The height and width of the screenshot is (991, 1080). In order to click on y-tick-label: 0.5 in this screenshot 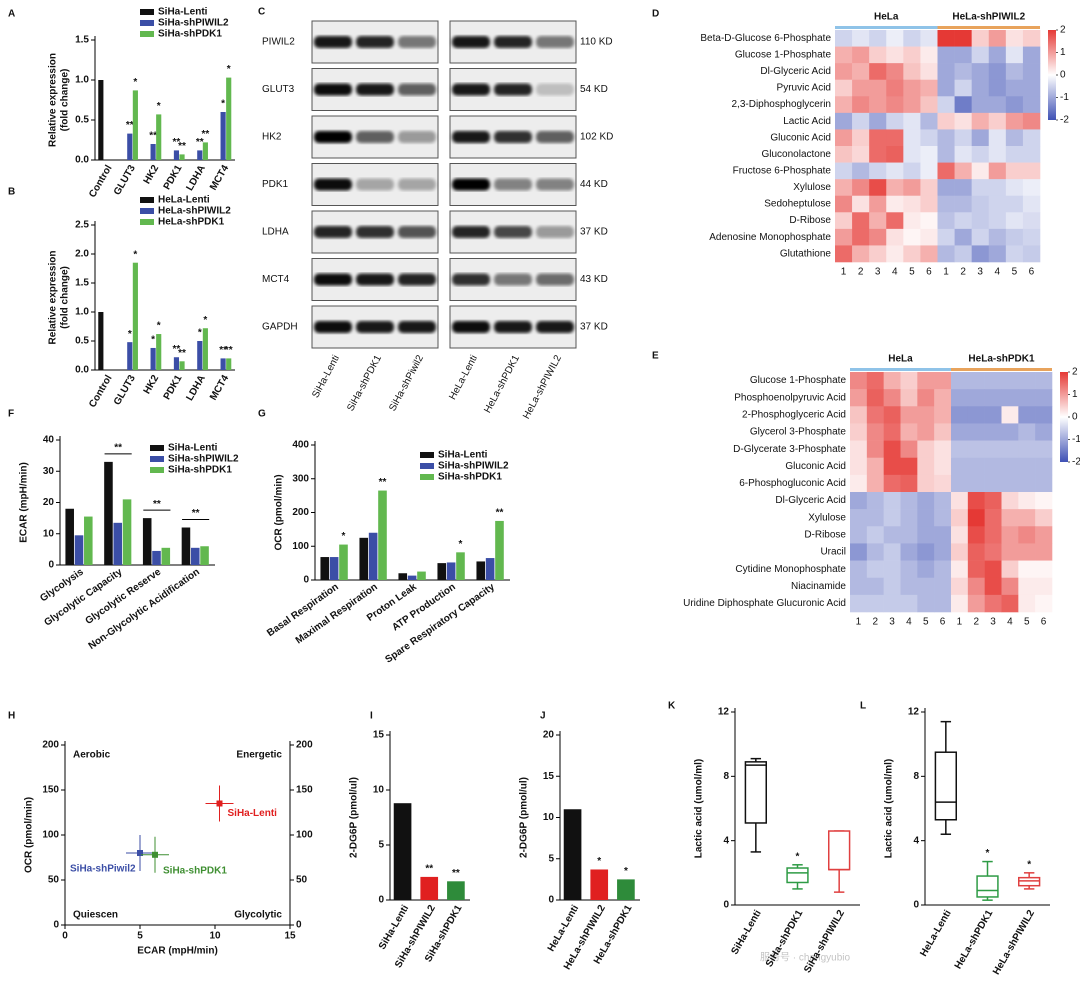, I will do `click(82, 341)`.